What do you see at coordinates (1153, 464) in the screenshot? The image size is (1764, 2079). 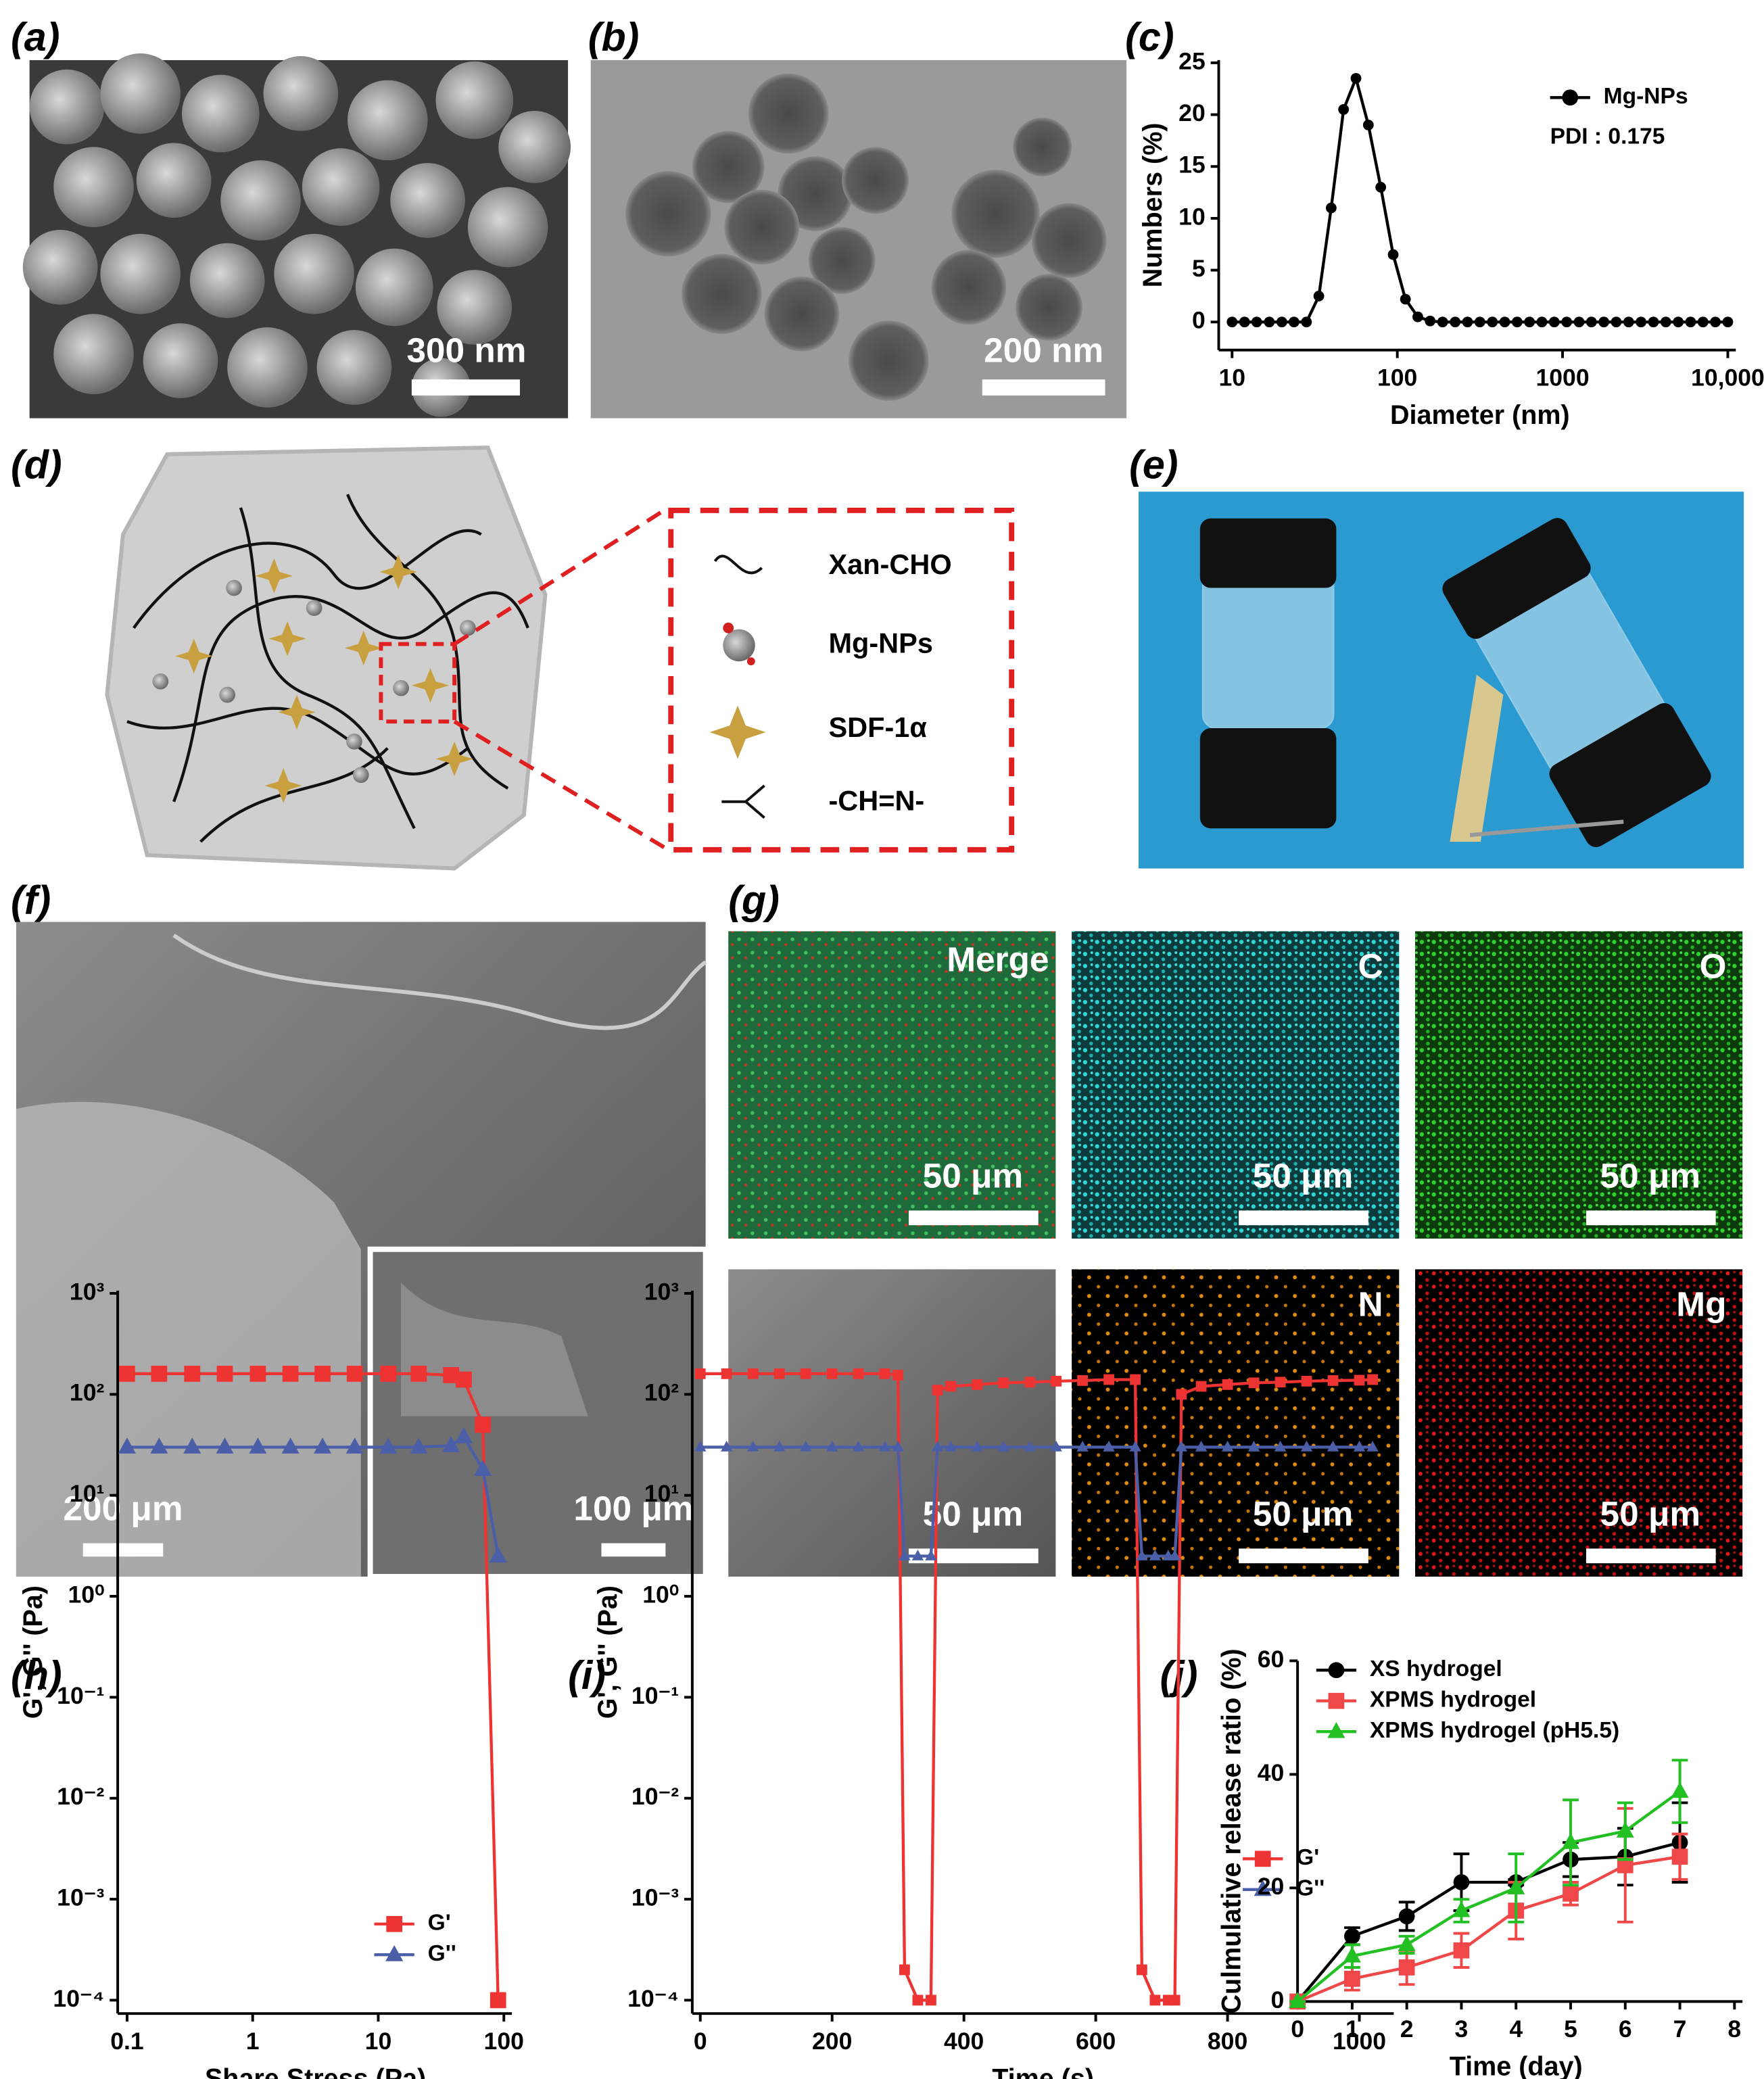 I see `panel-label: (e)` at bounding box center [1153, 464].